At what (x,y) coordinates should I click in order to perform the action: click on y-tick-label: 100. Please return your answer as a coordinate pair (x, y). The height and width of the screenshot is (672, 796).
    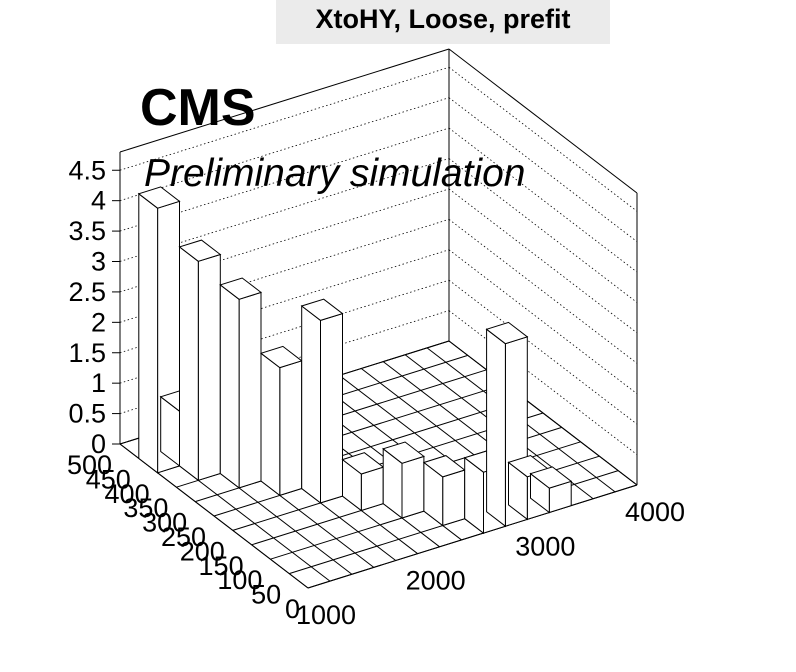
    Looking at the image, I should click on (239, 580).